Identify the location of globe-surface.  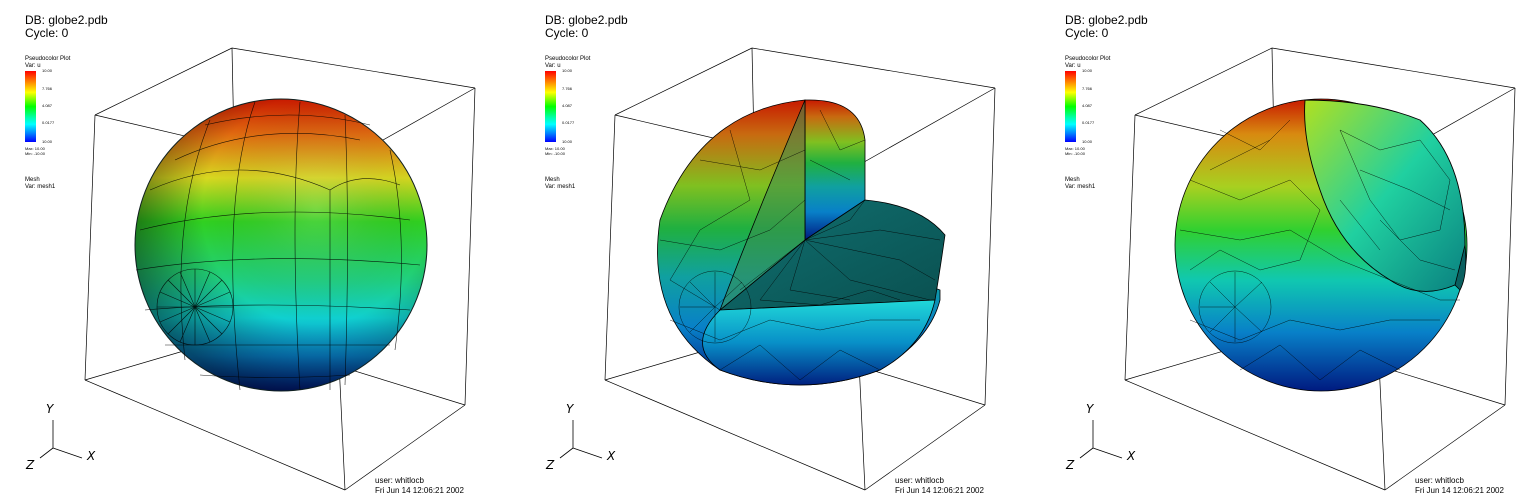
(281, 245).